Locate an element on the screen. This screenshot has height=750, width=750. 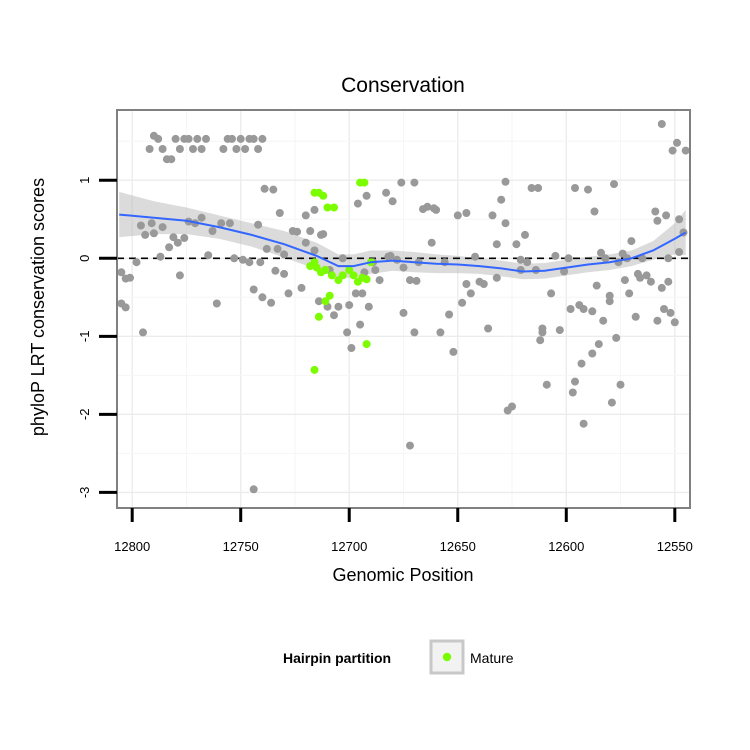
y-axis-title: phyloP LRT conservation scores is located at coordinates (38, 307).